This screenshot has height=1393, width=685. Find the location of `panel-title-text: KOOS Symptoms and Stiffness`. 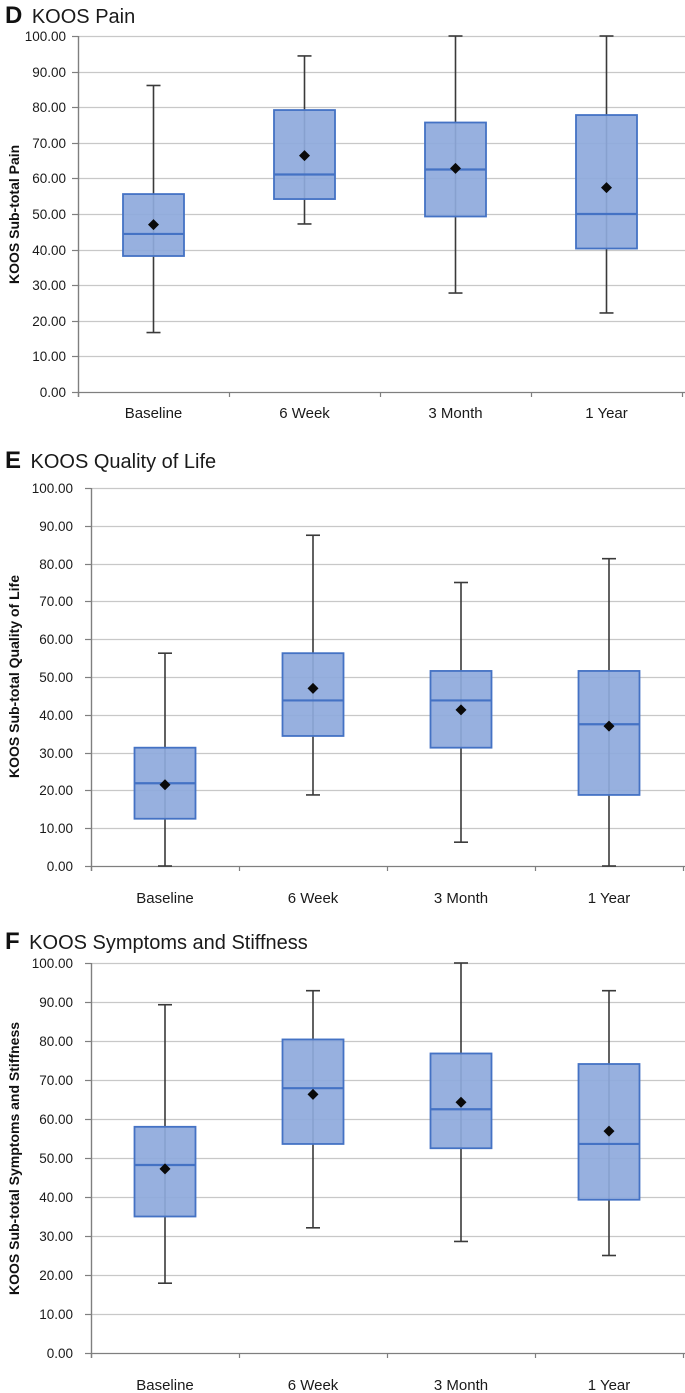

panel-title-text: KOOS Symptoms and Stiffness is located at coordinates (168, 943).